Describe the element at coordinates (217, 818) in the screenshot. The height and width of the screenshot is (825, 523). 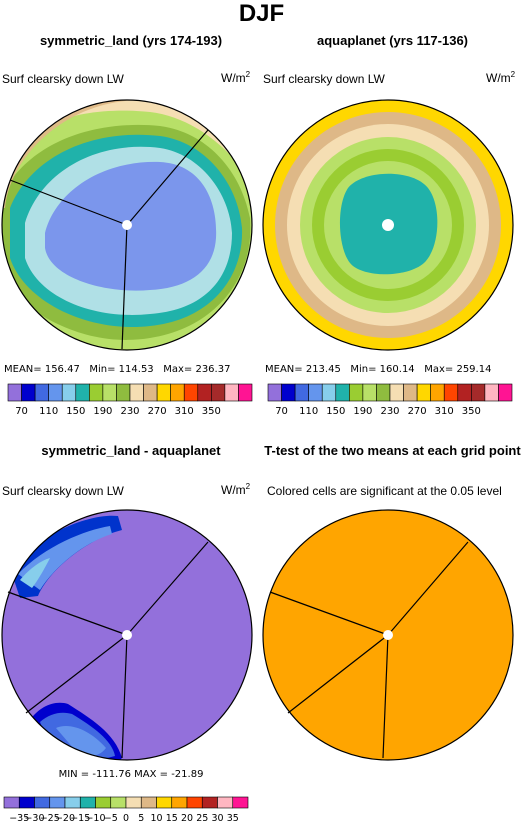
I see `colorbar-tick-label: 30` at that location.